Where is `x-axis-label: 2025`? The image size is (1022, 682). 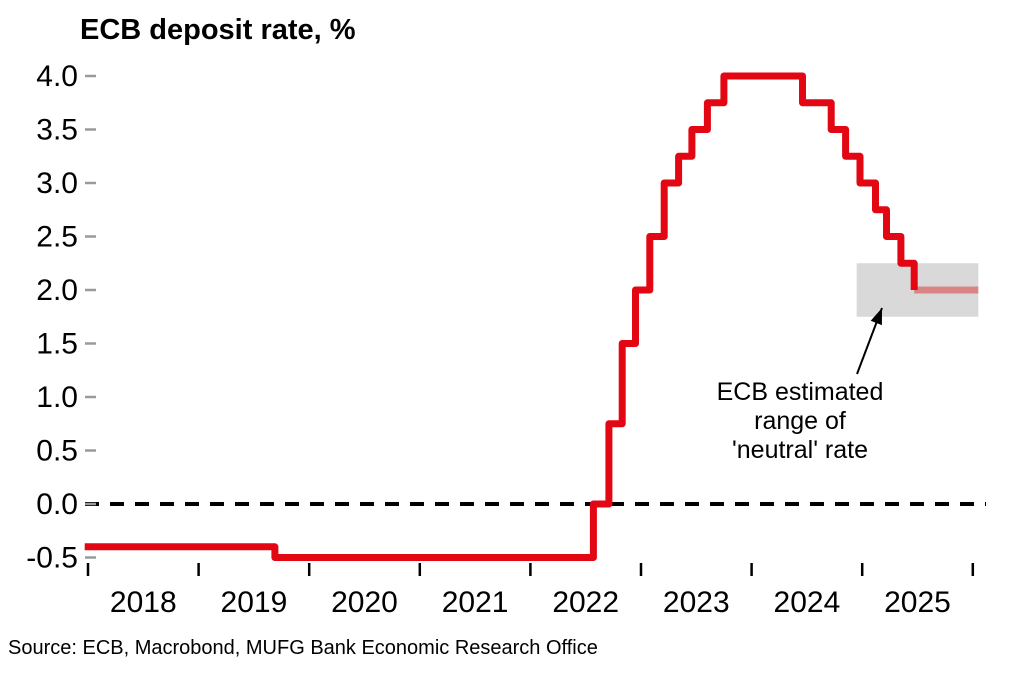
x-axis-label: 2025 is located at coordinates (917, 602).